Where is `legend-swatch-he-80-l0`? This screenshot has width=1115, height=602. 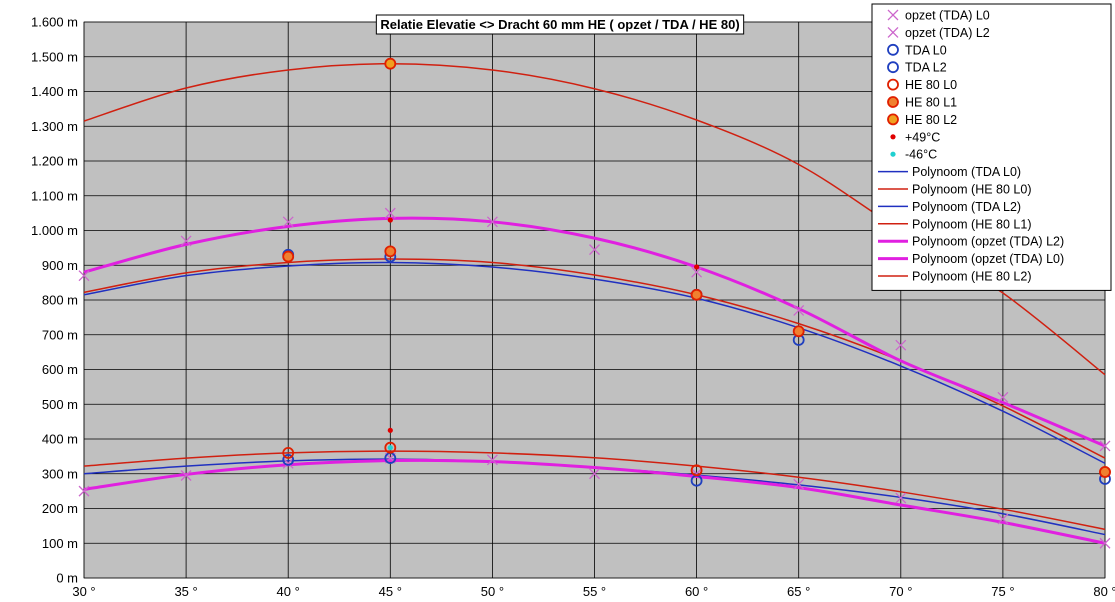
legend-swatch-he-80-l0 is located at coordinates (893, 84).